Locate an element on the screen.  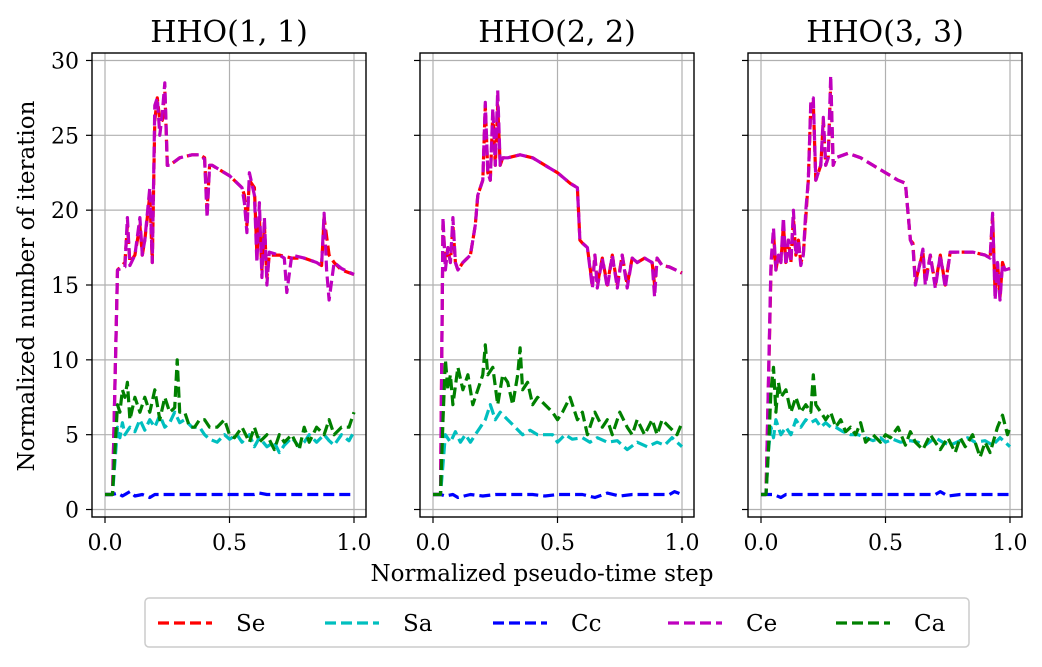
legend-label-ca: Ca is located at coordinates (930, 624).